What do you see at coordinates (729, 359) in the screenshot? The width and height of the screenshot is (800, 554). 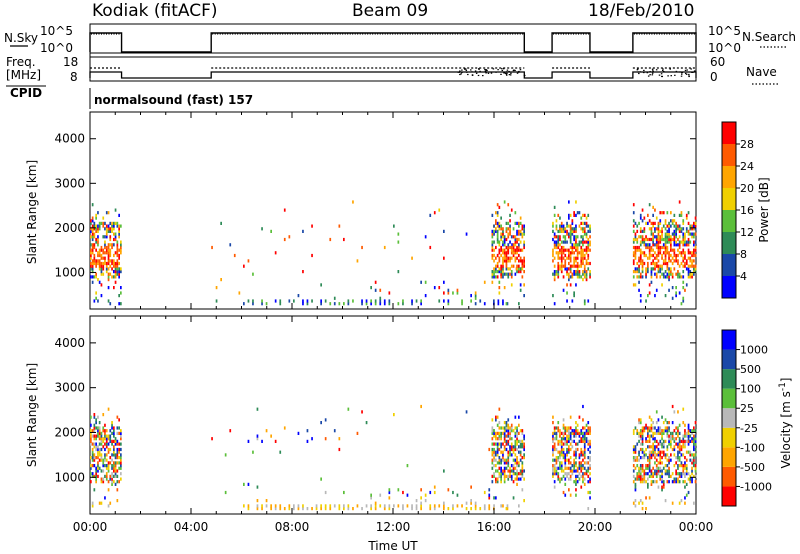 I see `velocity-colorbar-band` at bounding box center [729, 359].